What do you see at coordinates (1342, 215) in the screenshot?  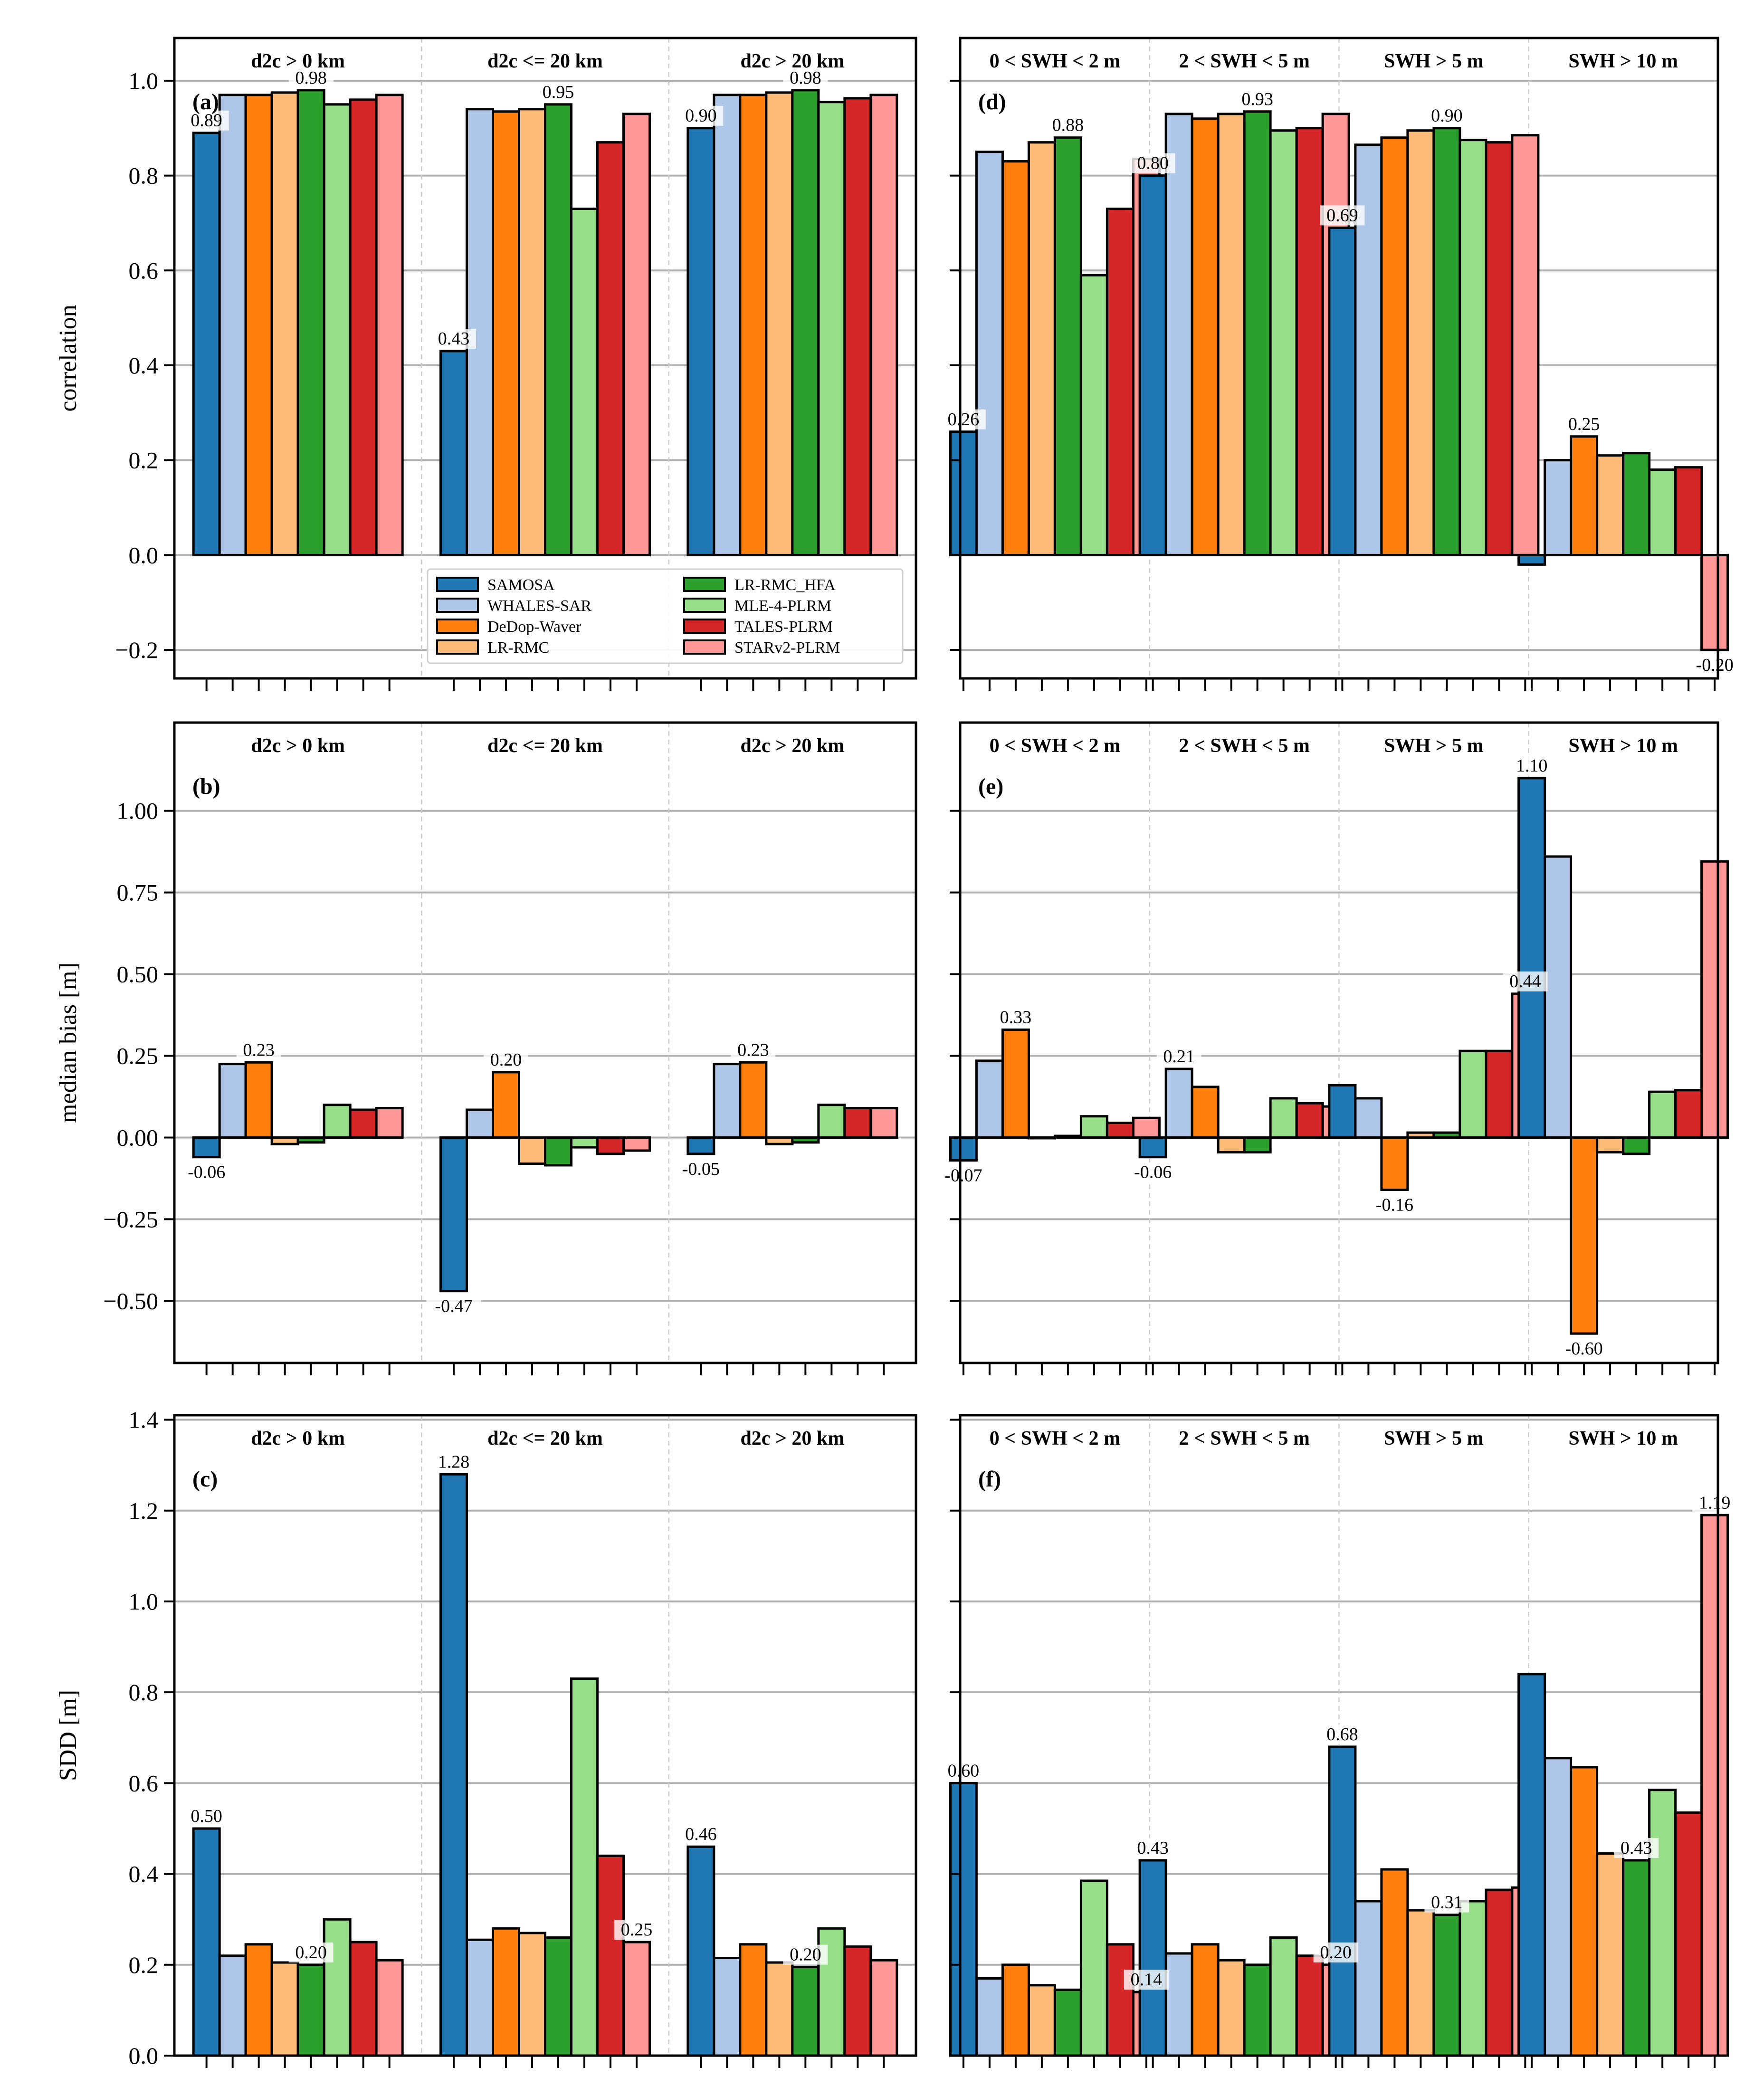 I see `data-label: 0.69` at bounding box center [1342, 215].